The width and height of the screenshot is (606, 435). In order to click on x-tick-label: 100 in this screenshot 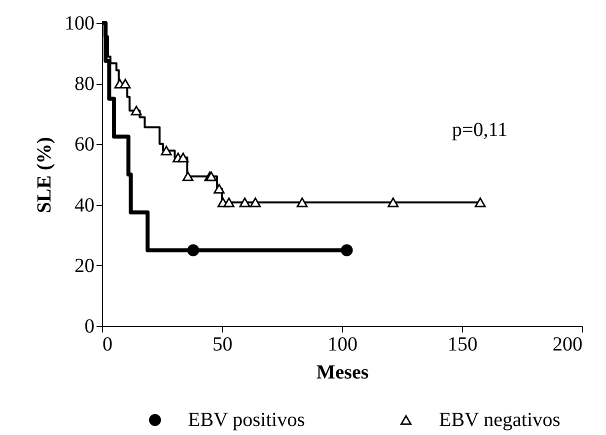, I will do `click(343, 345)`.